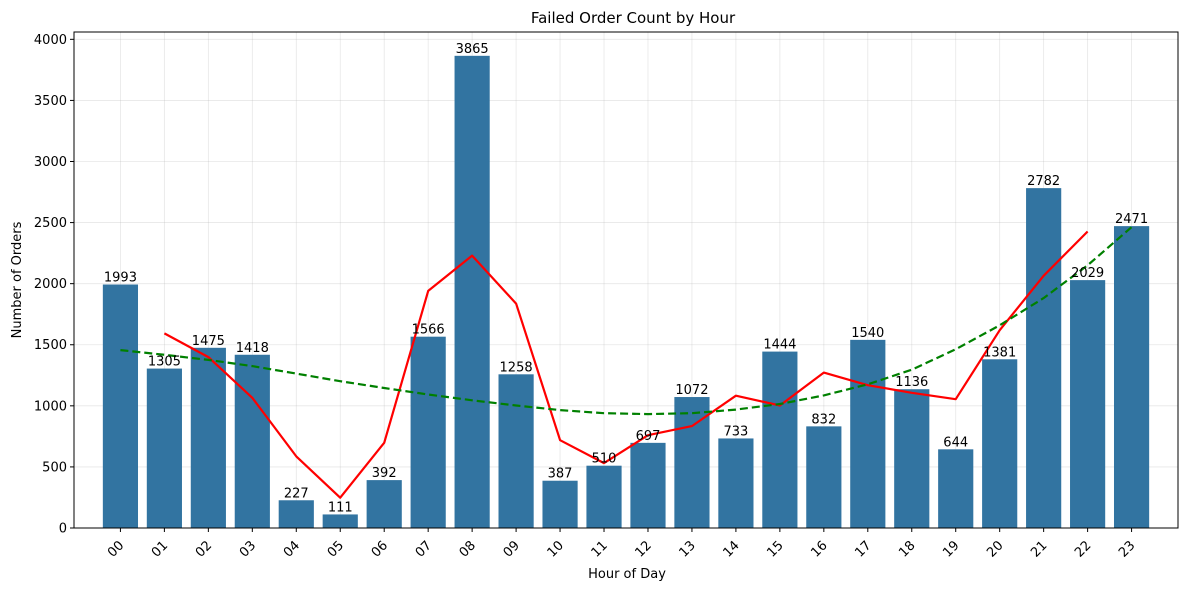 This screenshot has width=1189, height=590. Describe the element at coordinates (50, 284) in the screenshot. I see `y-tick-label: 2000` at that location.